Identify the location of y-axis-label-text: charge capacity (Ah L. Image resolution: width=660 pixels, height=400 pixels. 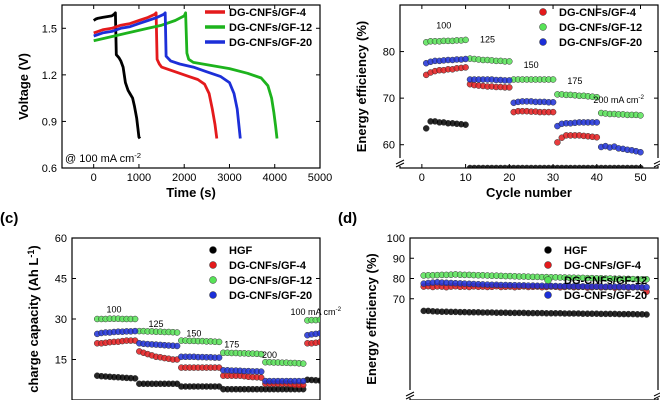
(33, 325).